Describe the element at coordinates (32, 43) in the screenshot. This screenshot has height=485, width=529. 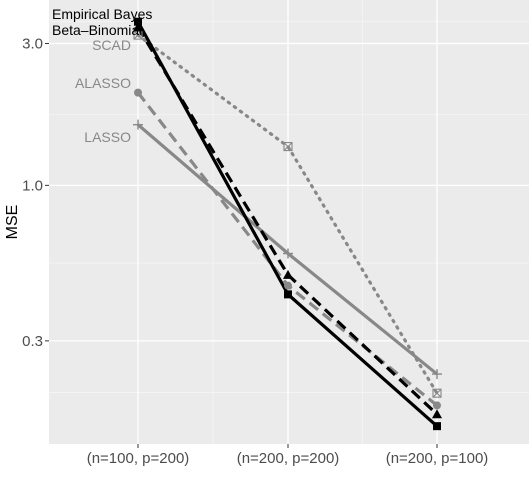
I see `y-tick-label: 3.0` at that location.